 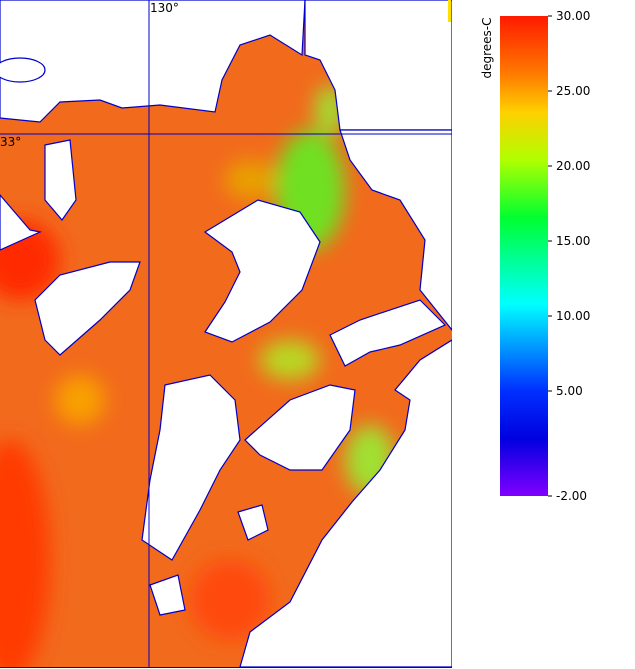 I want to click on colorbar-tick-label: 30.00, so click(x=573, y=16).